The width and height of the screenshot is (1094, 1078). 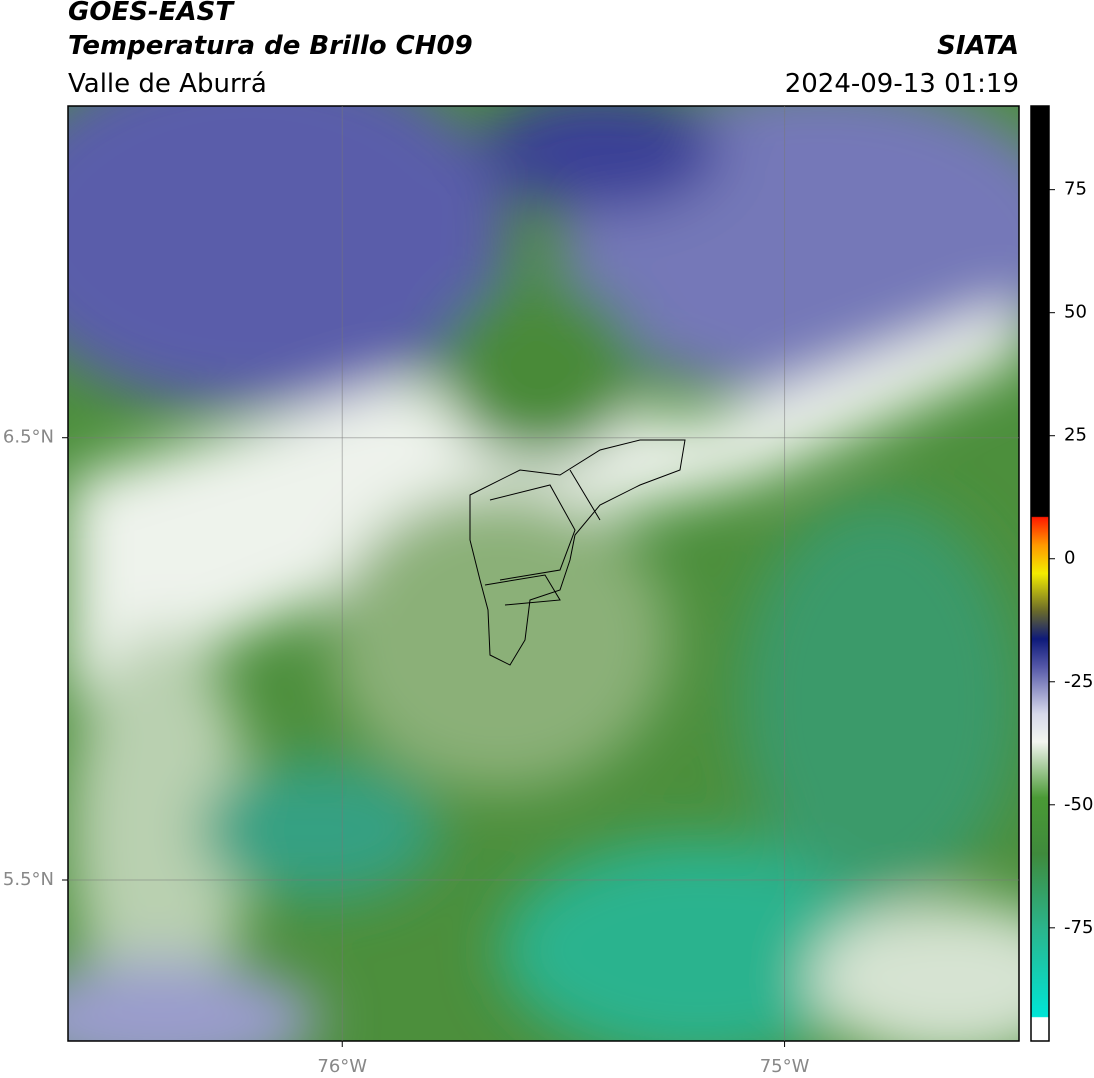 I want to click on timestamp: 2024-09-13 01:19, so click(x=902, y=84).